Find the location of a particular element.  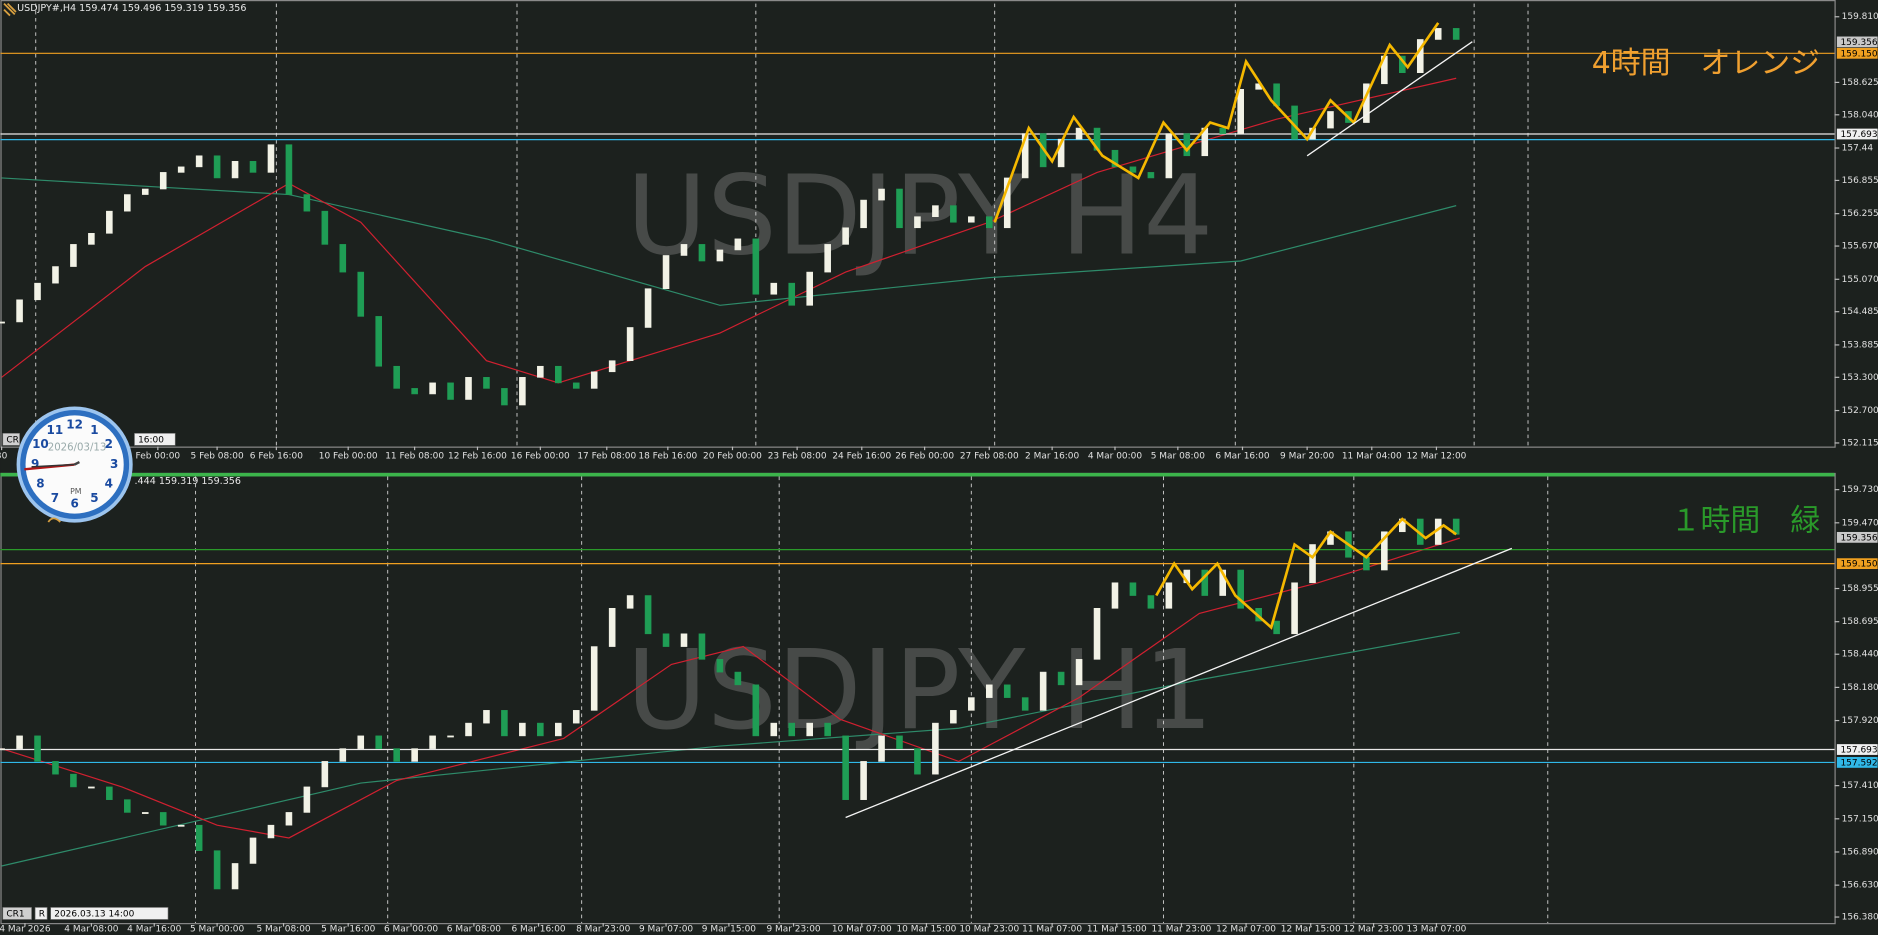

x-tick-label: 9 Mar 15:00 is located at coordinates (729, 930).